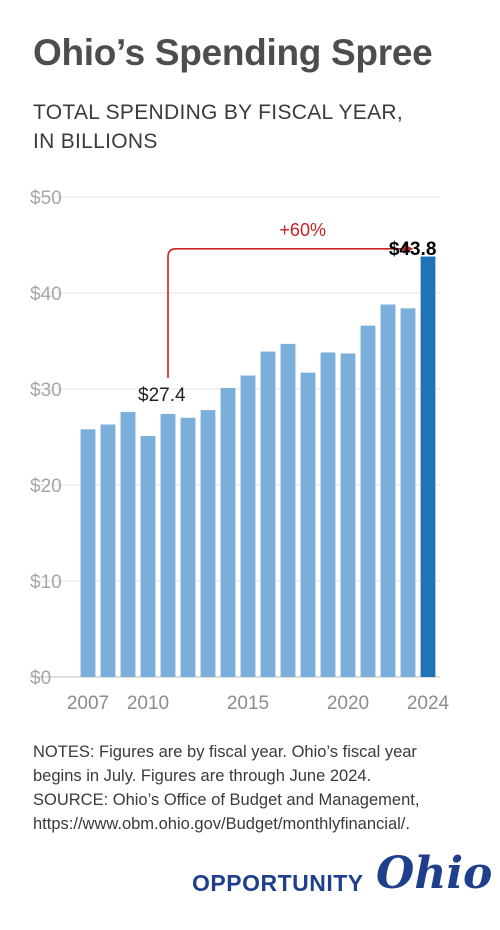  What do you see at coordinates (388, 490) in the screenshot?
I see `bar-2022` at bounding box center [388, 490].